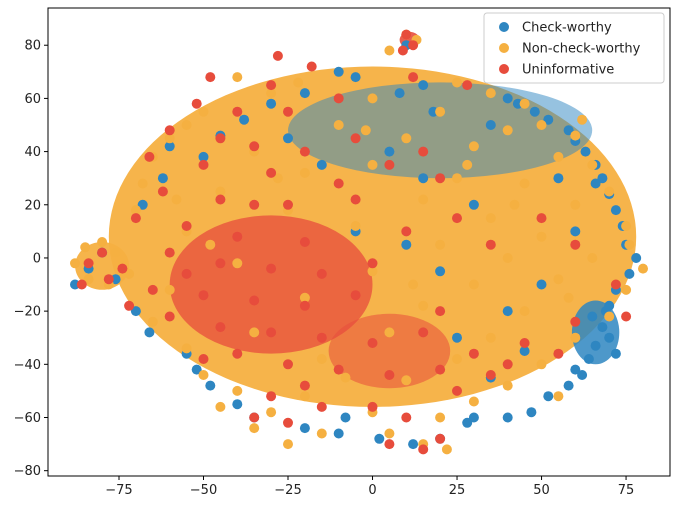 The image size is (678, 505). I want to click on y-tick-label: −20, so click(27, 312).